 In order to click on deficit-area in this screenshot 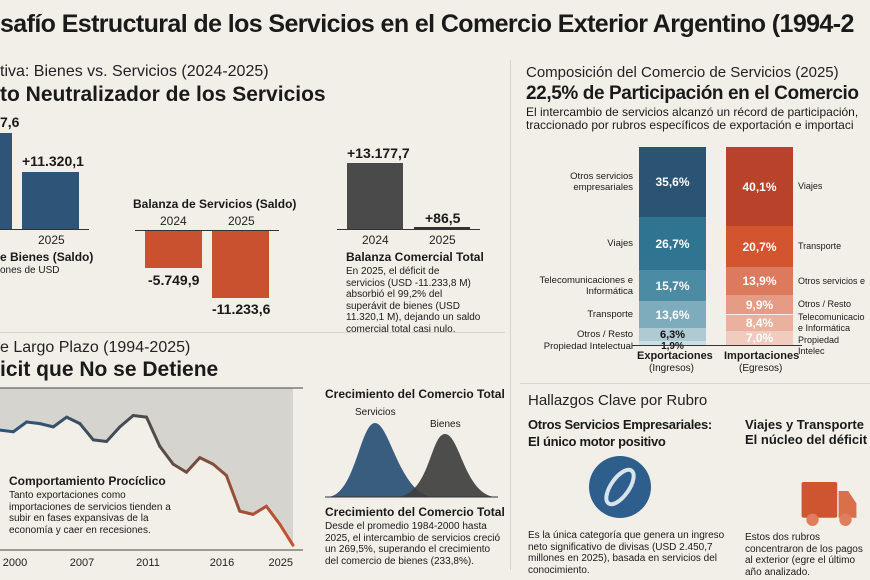, I will do `click(146, 467)`.